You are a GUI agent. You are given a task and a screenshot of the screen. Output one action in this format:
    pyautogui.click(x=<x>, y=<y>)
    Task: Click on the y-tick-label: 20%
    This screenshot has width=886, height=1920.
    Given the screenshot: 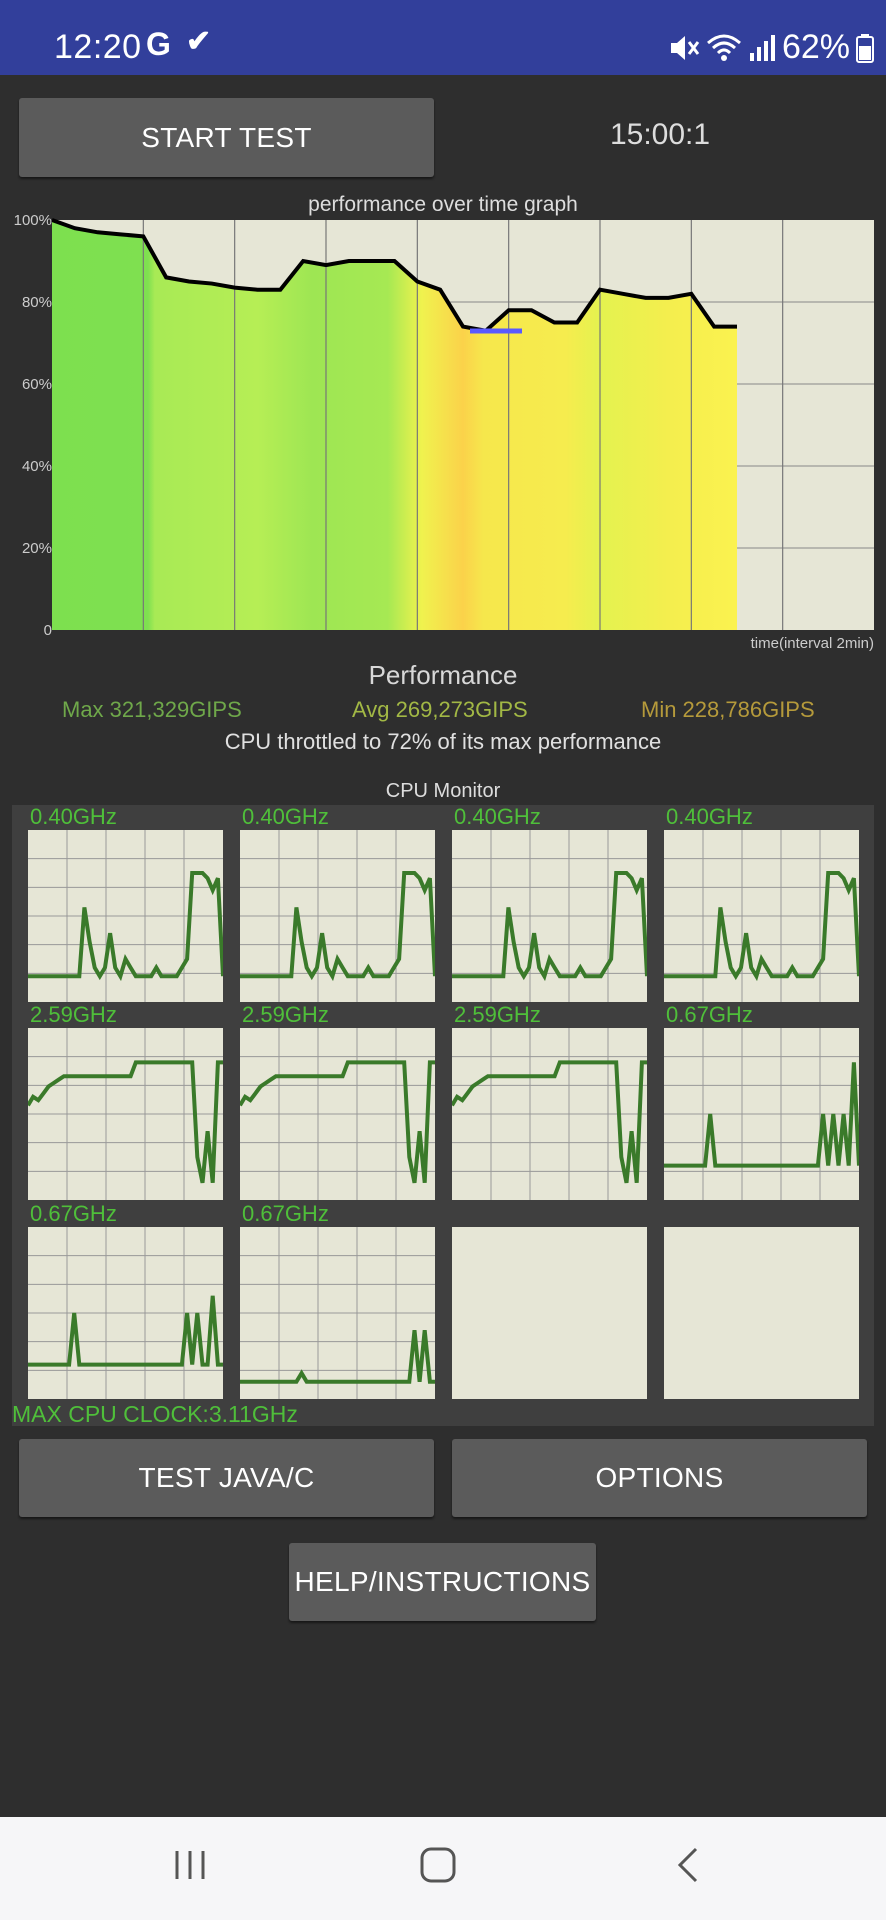 What is the action you would take?
    pyautogui.click(x=37, y=548)
    